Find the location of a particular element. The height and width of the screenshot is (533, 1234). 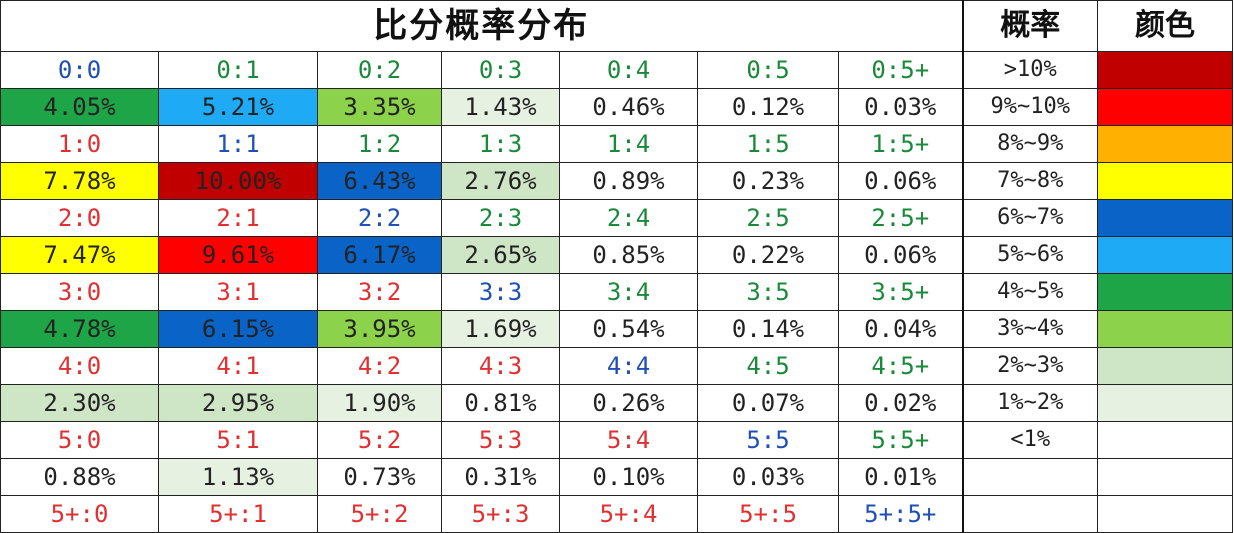

probability-cell: 0.73% is located at coordinates (379, 477).